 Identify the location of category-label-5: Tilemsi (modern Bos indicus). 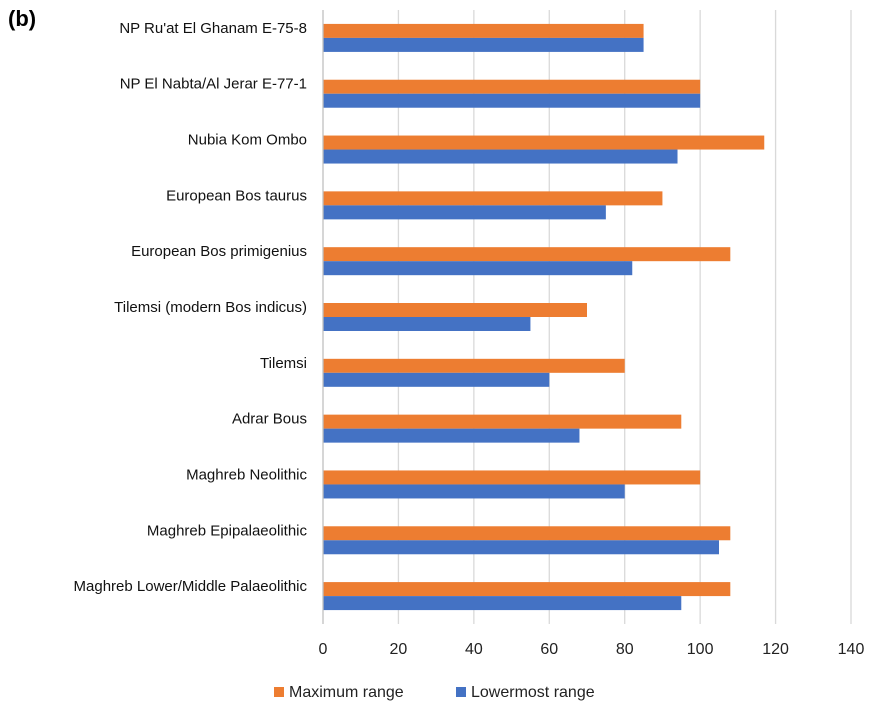
(210, 307).